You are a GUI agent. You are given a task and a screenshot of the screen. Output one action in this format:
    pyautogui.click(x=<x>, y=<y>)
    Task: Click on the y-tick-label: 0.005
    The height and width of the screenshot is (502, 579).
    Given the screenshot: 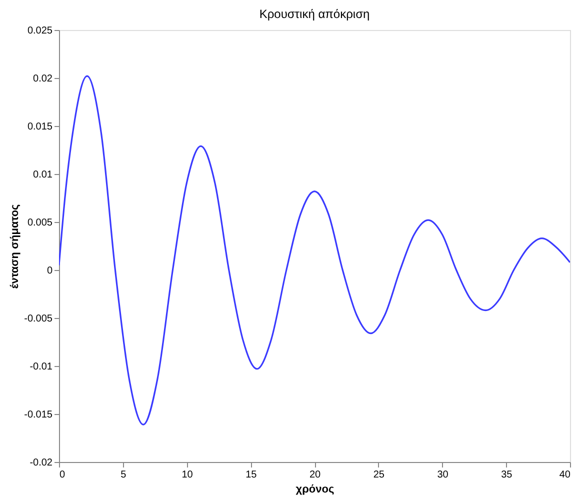 What is the action you would take?
    pyautogui.click(x=40, y=223)
    